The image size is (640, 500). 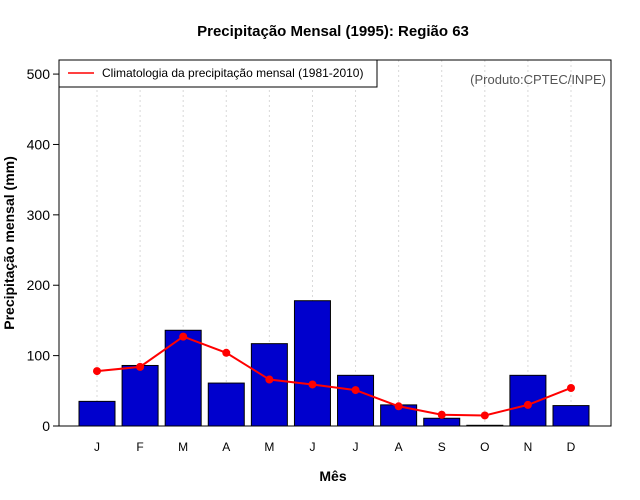 I want to click on x-tick-label-3: A, so click(x=226, y=447).